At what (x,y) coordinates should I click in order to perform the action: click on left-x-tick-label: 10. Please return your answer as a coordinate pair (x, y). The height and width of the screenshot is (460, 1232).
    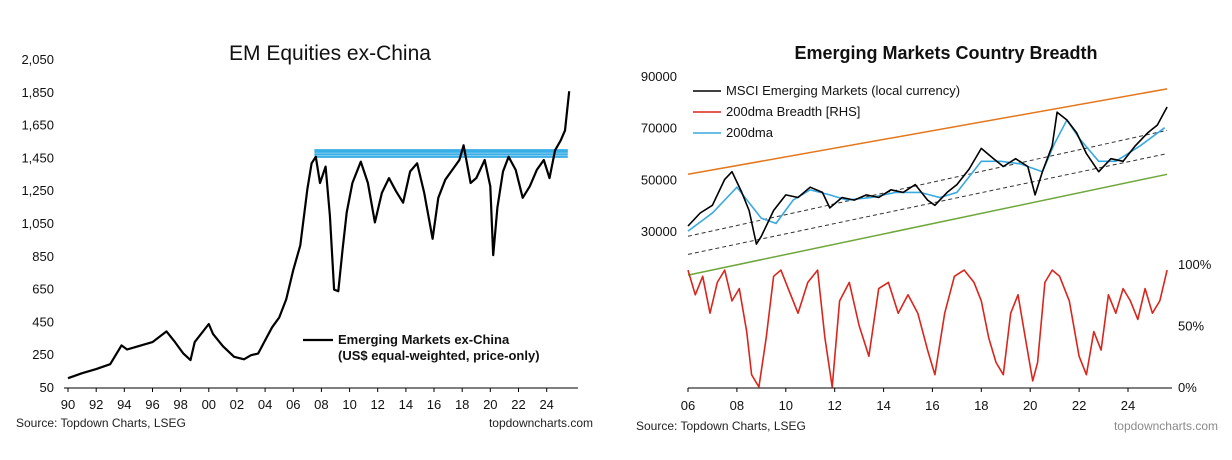
    Looking at the image, I should click on (349, 404).